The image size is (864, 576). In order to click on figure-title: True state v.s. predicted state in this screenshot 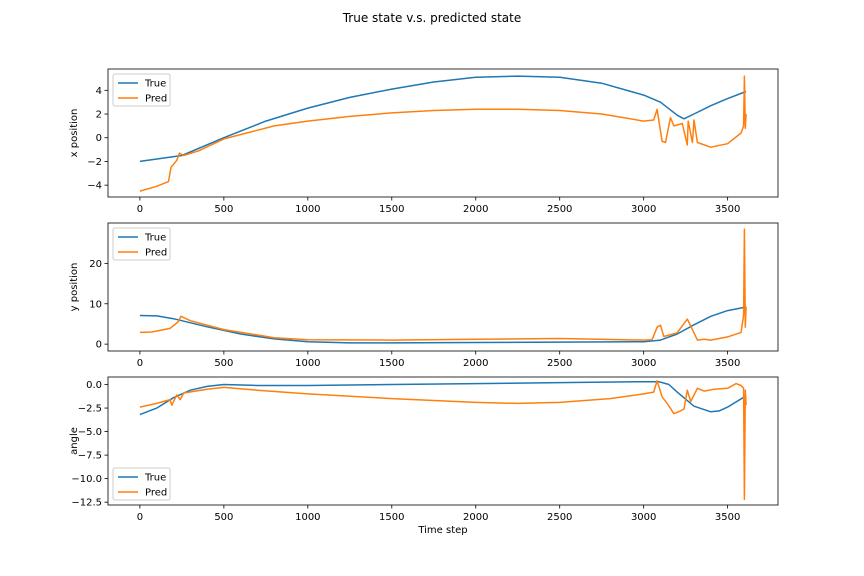, I will do `click(432, 18)`.